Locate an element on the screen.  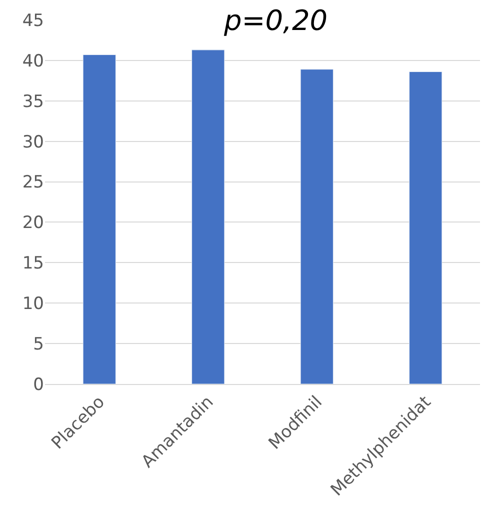
y-tick-label: 20 is located at coordinates (33, 223).